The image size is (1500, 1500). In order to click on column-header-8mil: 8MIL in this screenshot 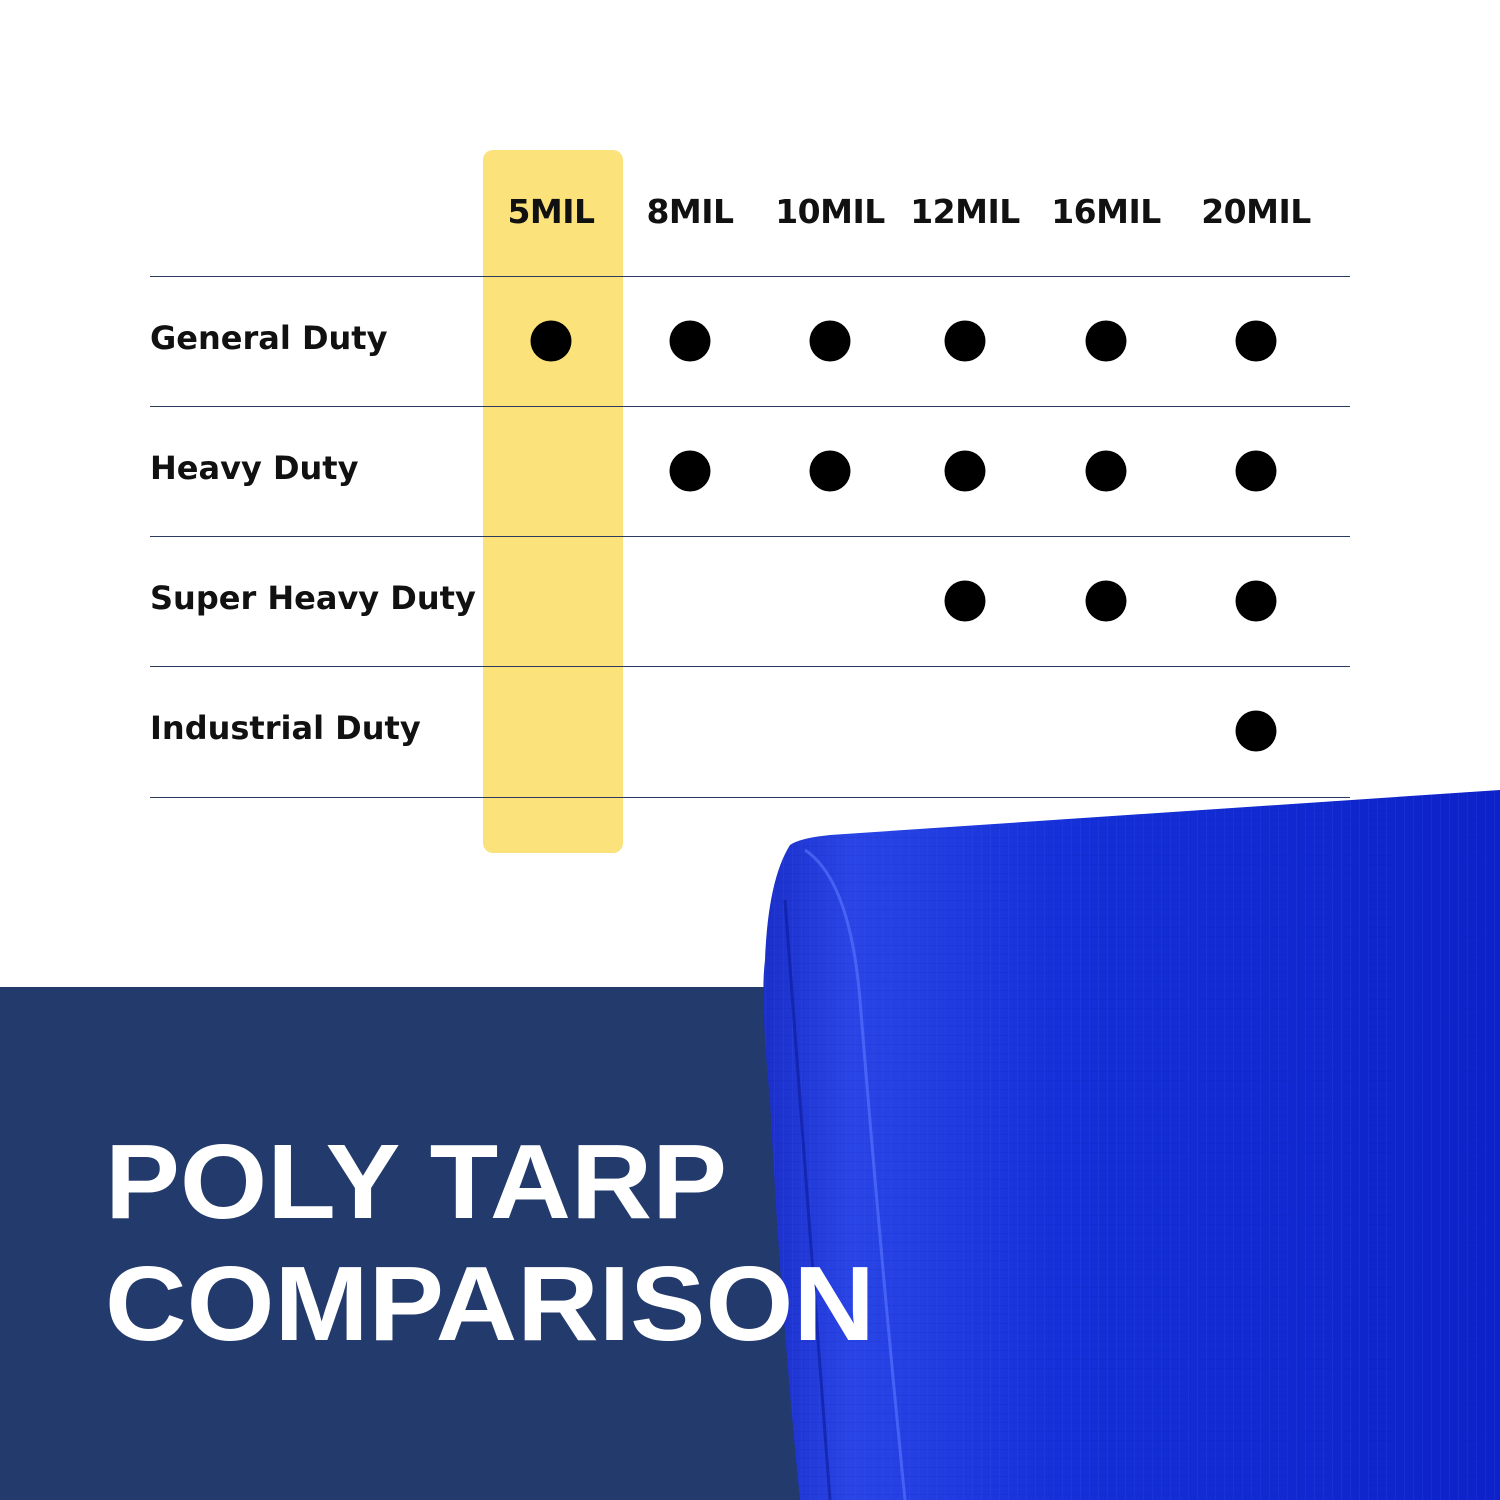, I will do `click(690, 211)`.